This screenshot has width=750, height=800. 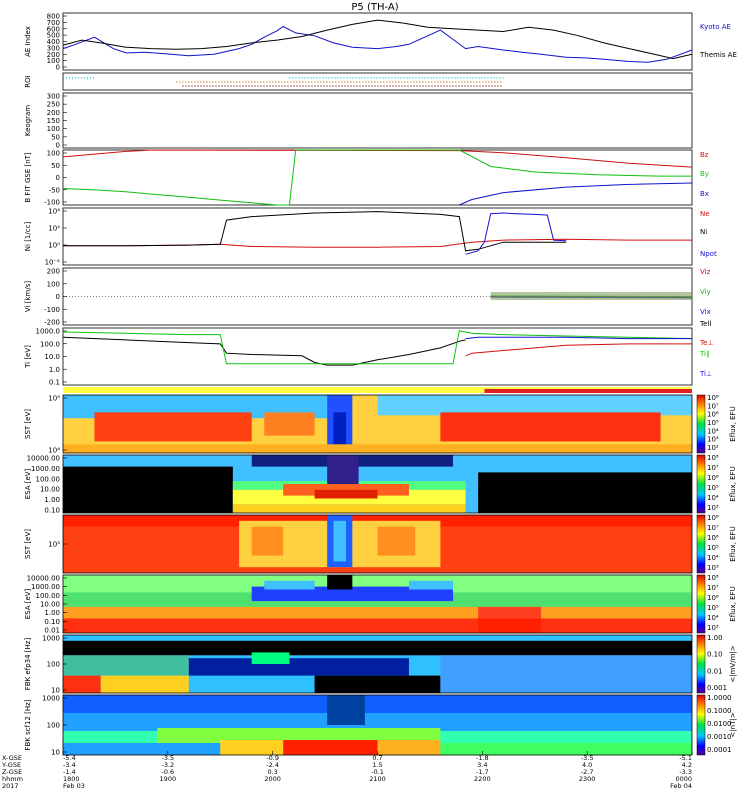 What do you see at coordinates (706, 343) in the screenshot?
I see `legend-temperature-0: Te⊥` at bounding box center [706, 343].